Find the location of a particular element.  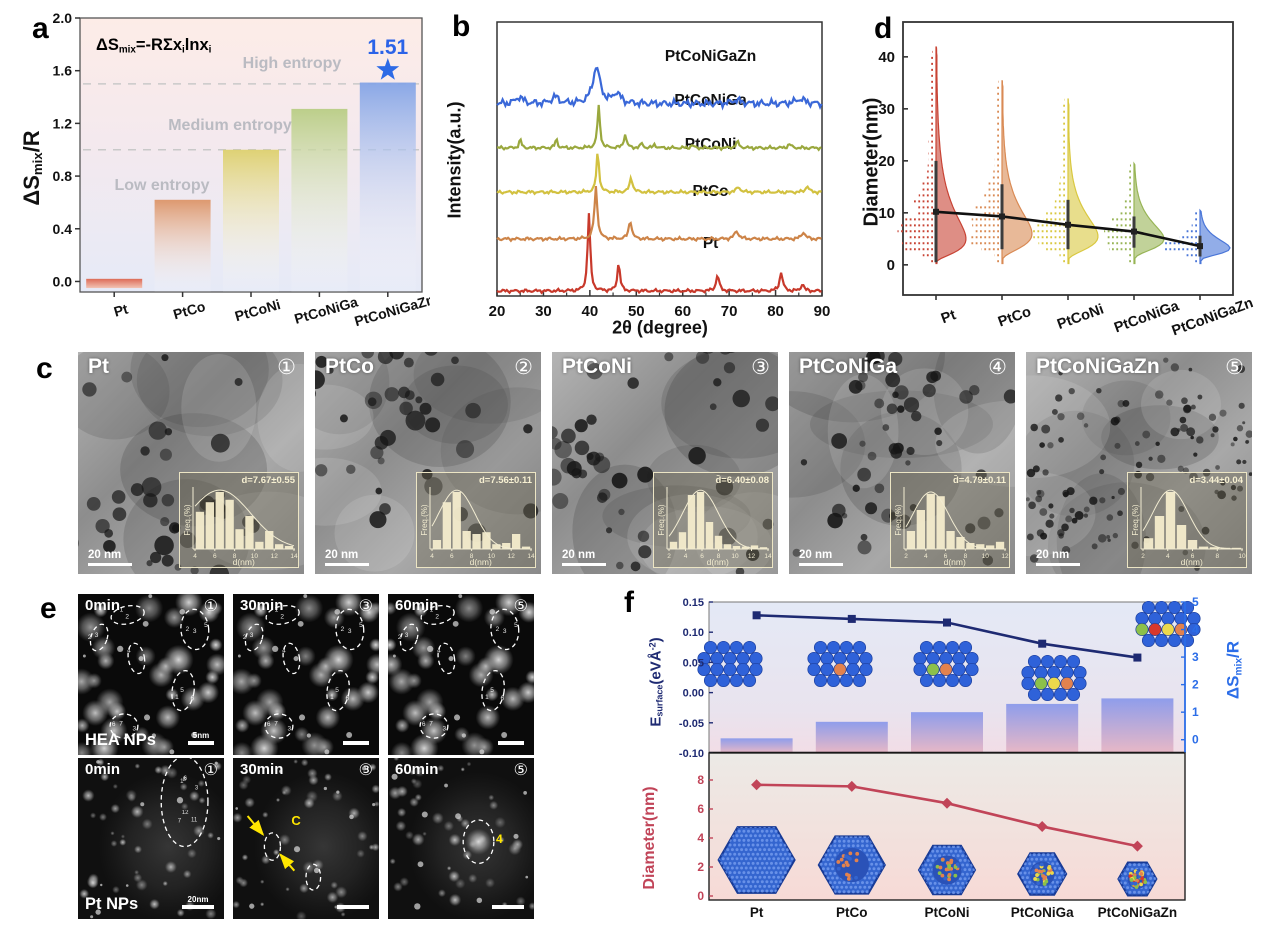

panel-f-letter: f is located at coordinates (629, 602).